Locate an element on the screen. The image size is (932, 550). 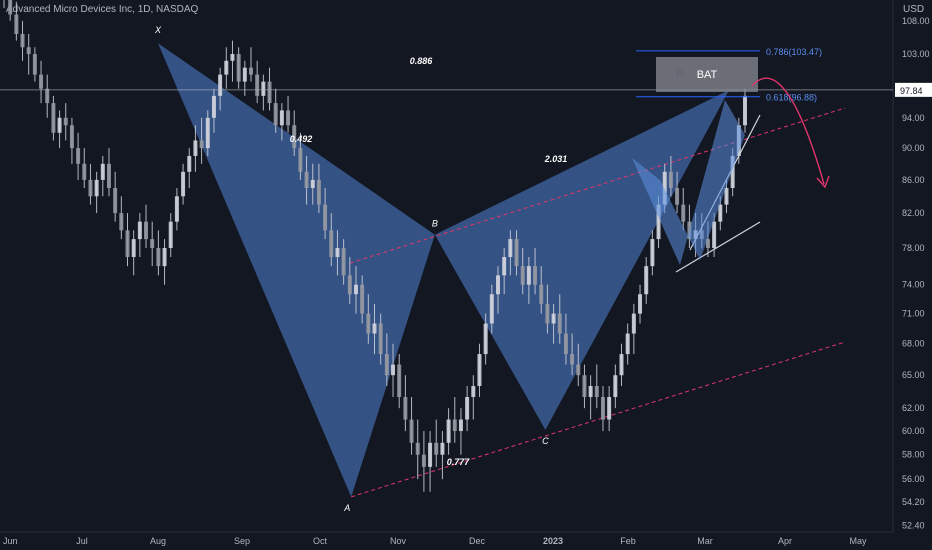
pattern-name-box is located at coordinates (707, 74).